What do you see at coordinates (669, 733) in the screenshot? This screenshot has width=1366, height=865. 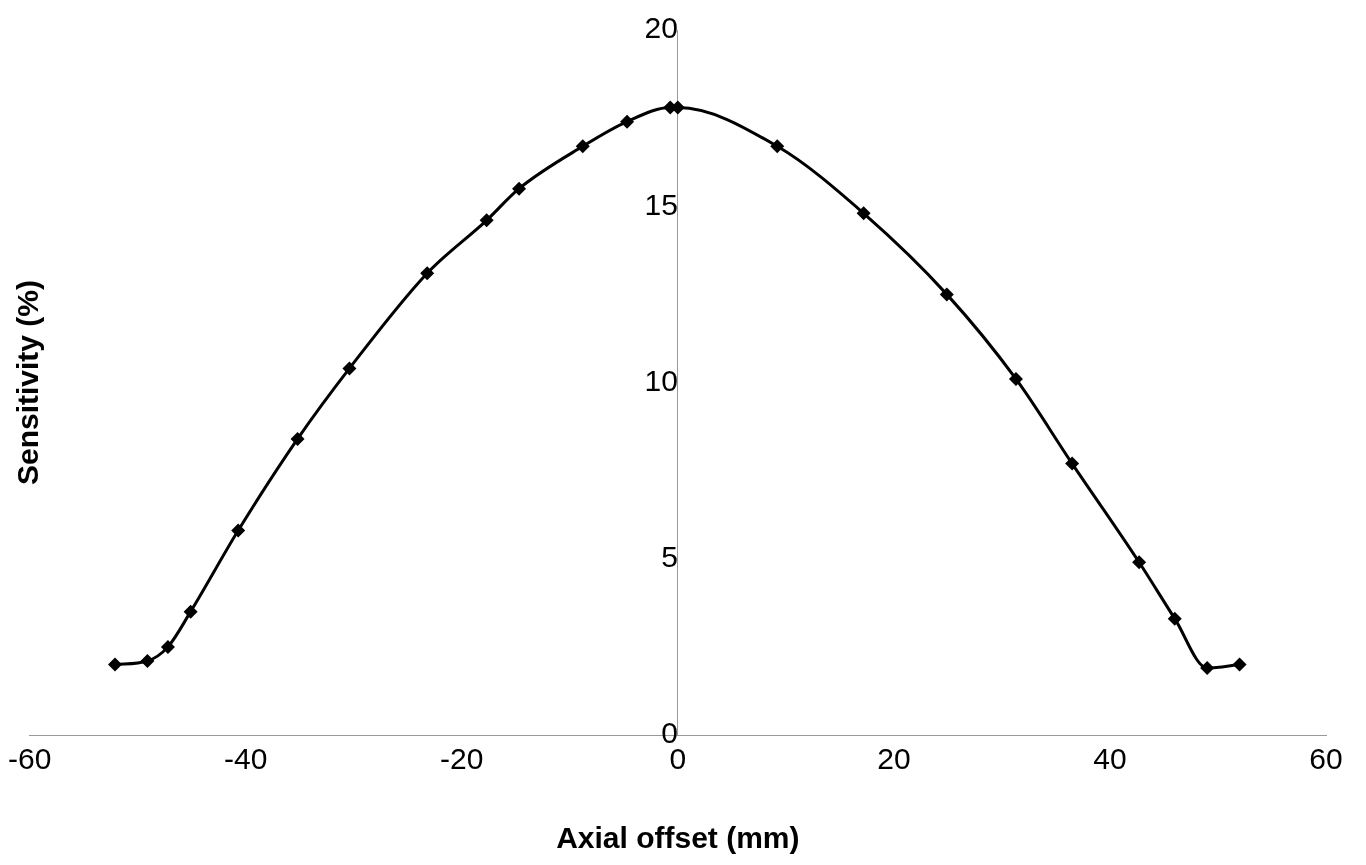 I see `y-tick-label: 0` at bounding box center [669, 733].